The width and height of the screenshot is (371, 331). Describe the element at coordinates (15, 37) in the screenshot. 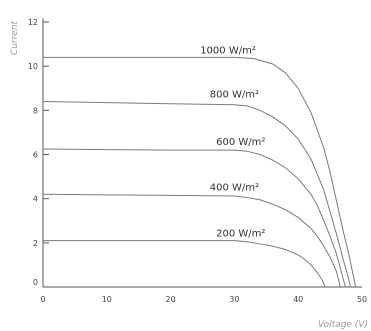

I see `y-axis-title: Current` at that location.